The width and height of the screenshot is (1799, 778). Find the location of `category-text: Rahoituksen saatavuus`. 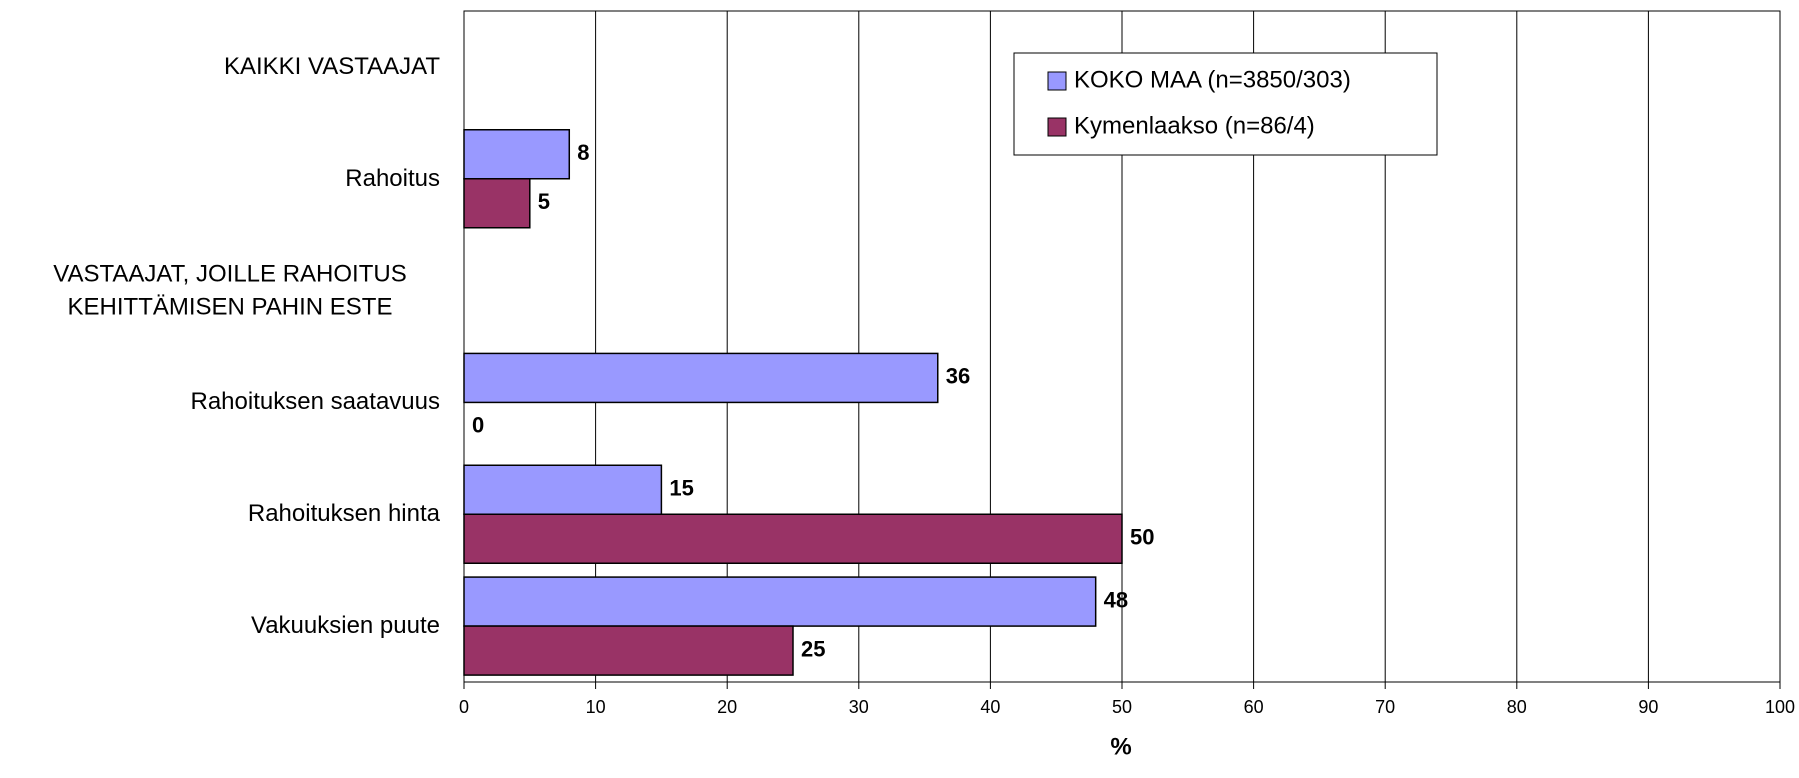

category-text: Rahoituksen saatavuus is located at coordinates (315, 402).